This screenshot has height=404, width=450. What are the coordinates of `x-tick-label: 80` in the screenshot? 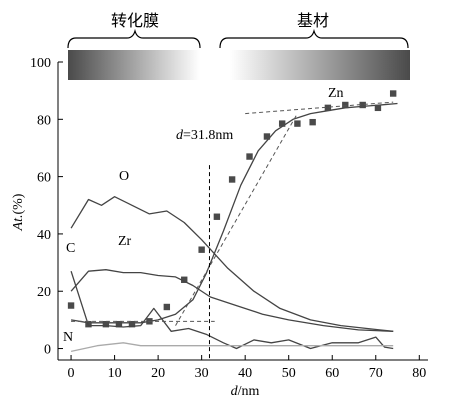 It's located at (419, 373).